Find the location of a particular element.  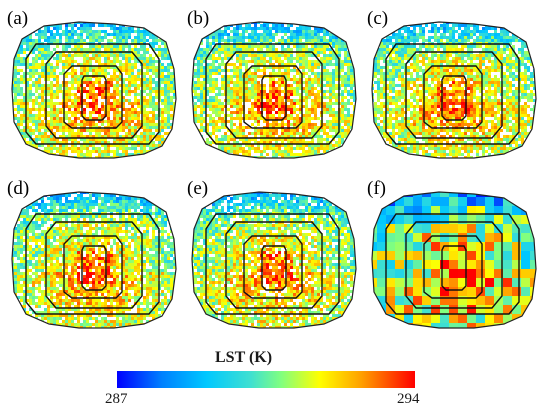

lst-map-e is located at coordinates (274, 260).